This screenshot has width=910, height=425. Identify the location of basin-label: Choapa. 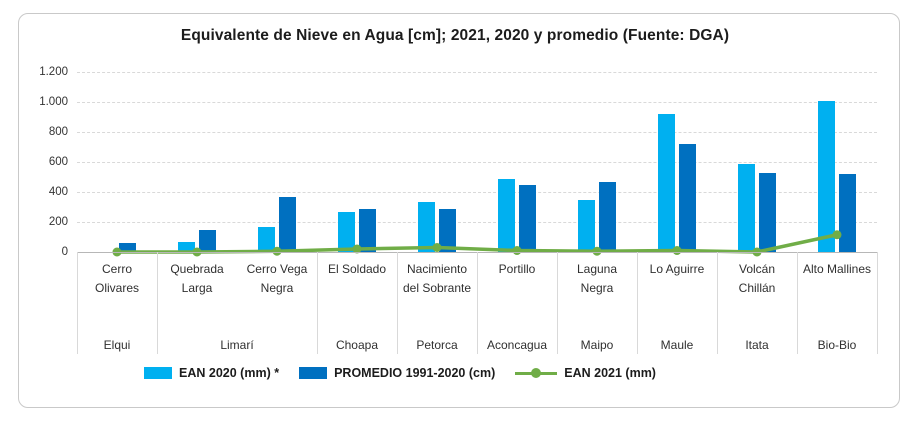
(357, 345).